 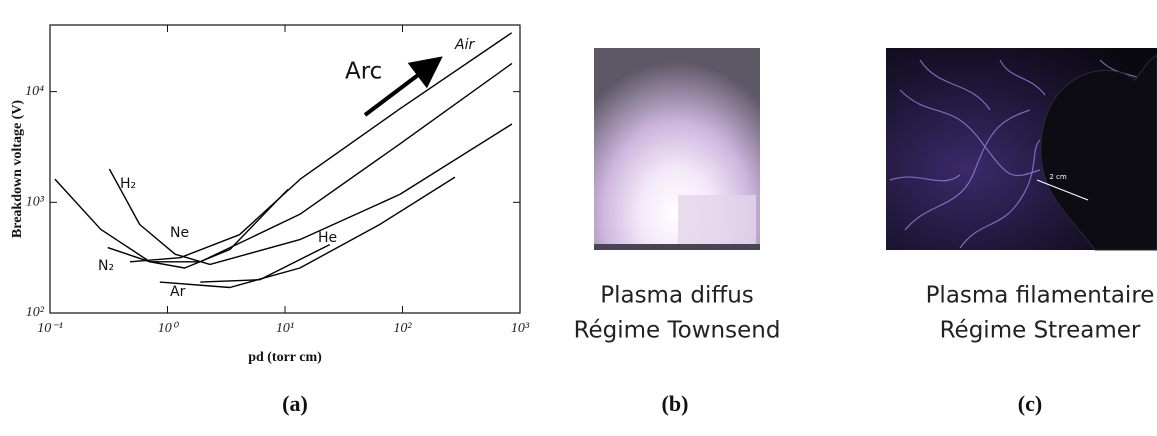 What do you see at coordinates (327, 238) in the screenshot?
I see `curve-label: He` at bounding box center [327, 238].